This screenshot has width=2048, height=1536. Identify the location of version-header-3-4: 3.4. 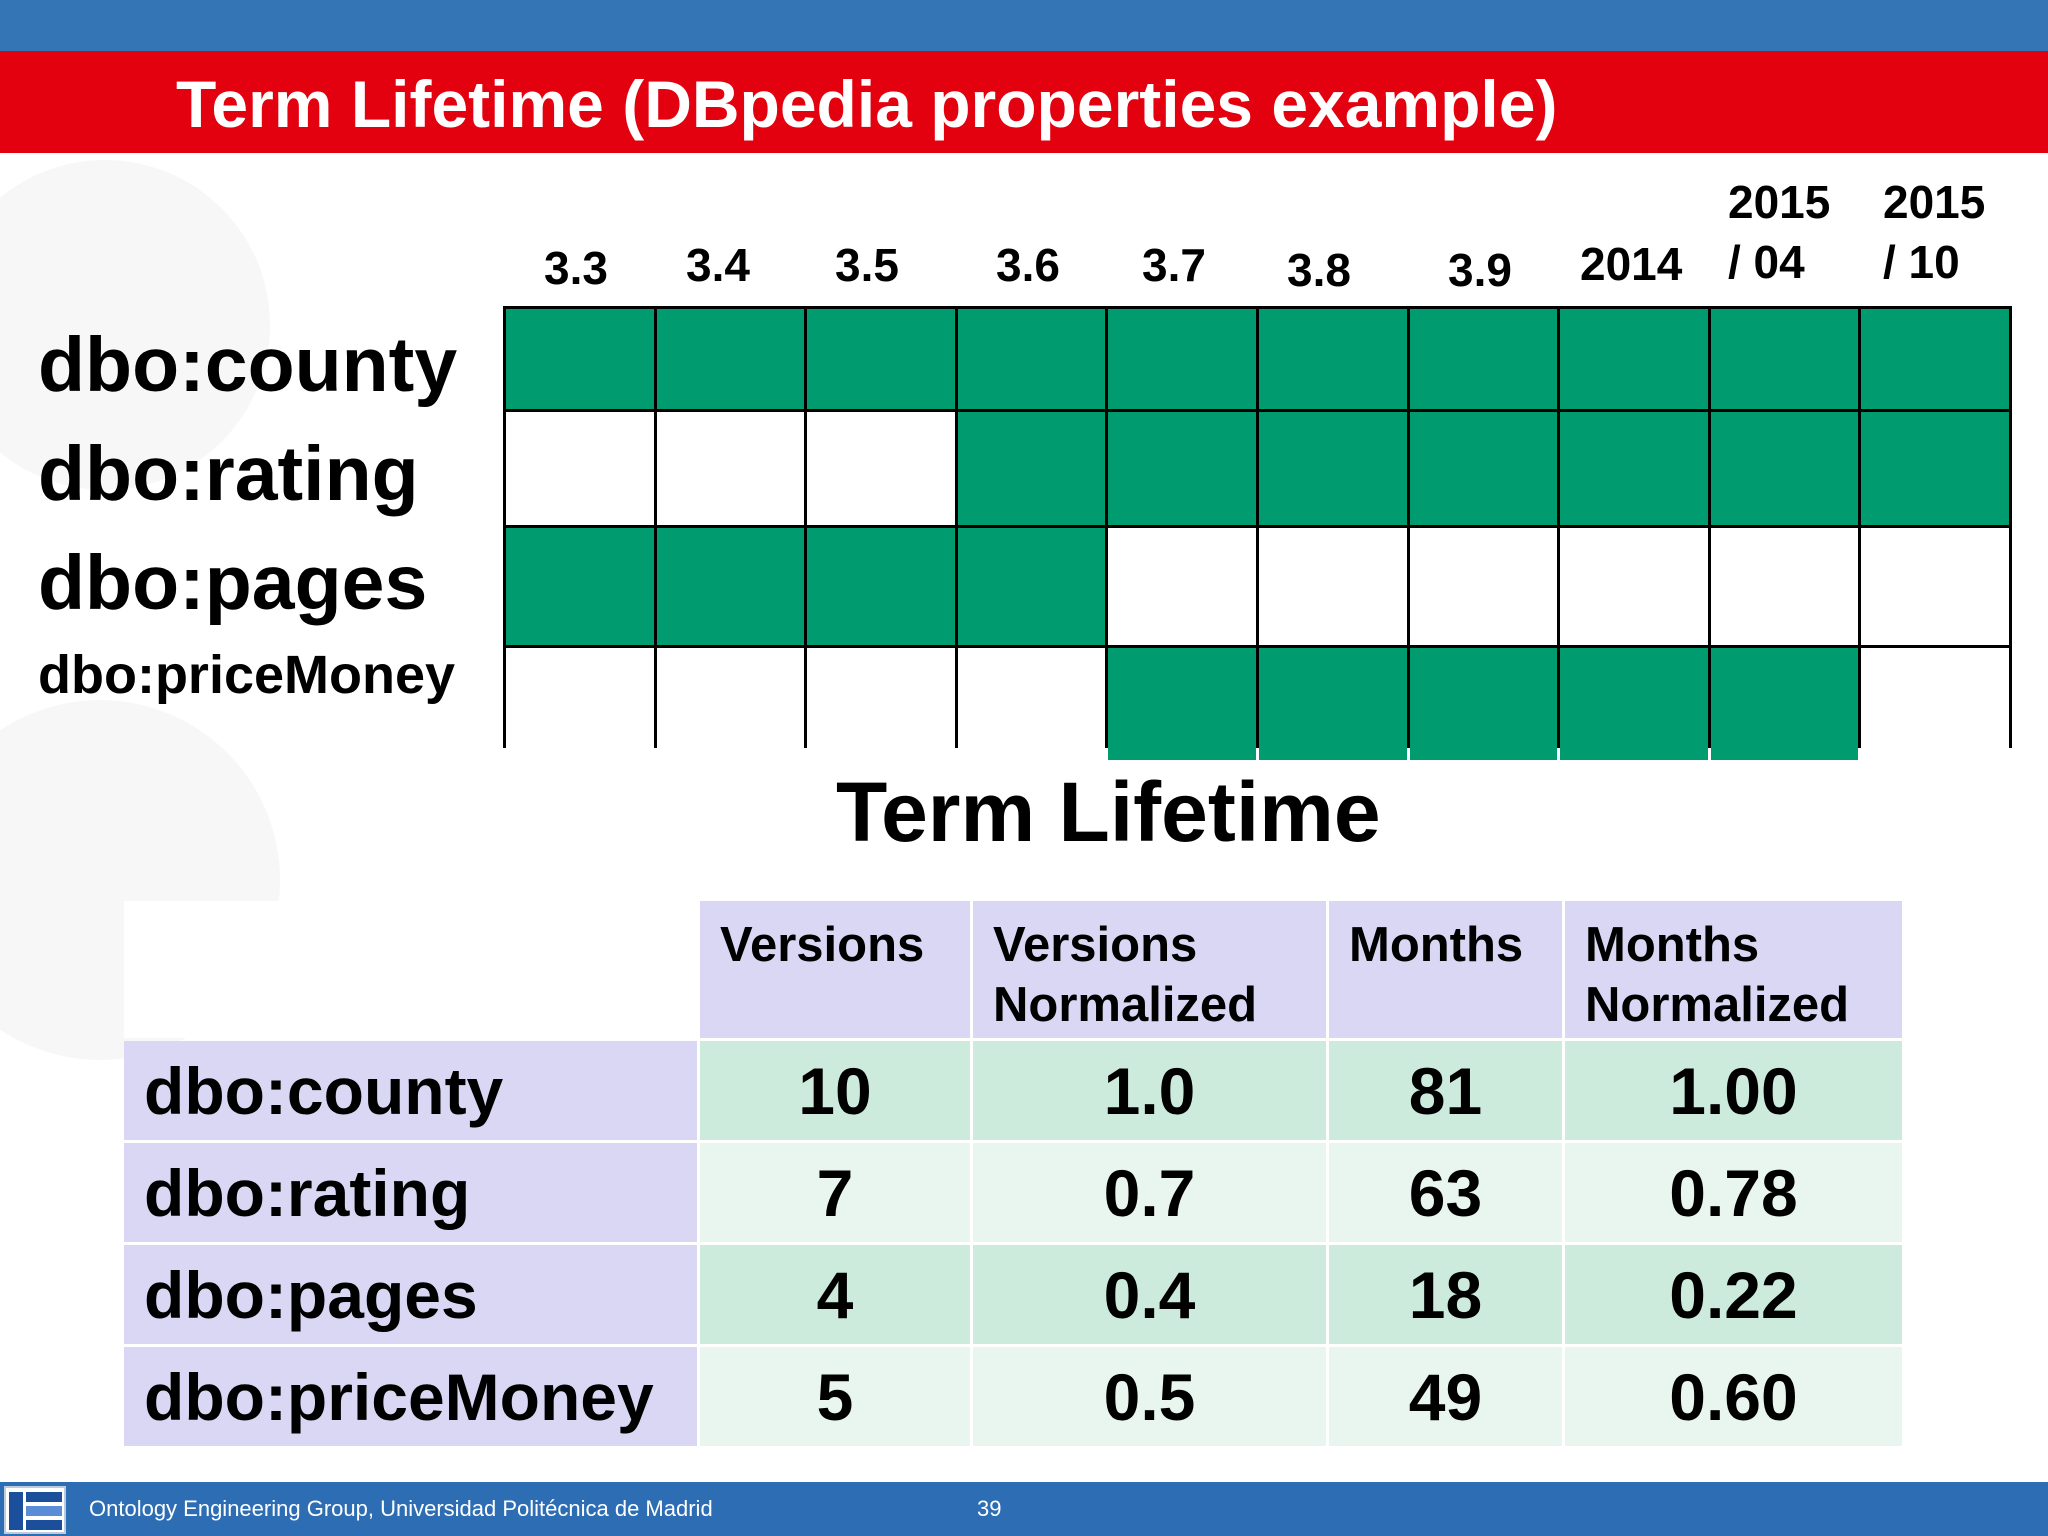
(718, 265).